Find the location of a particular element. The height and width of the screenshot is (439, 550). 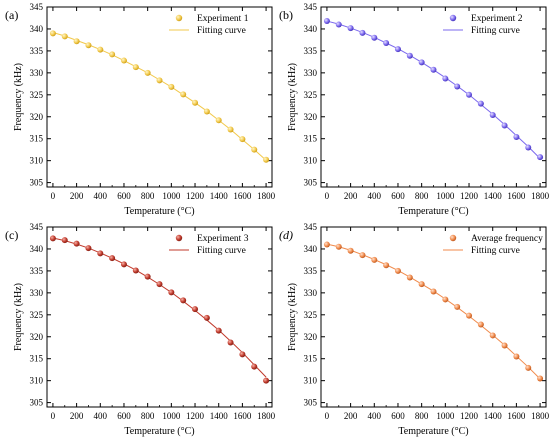

x-tick-label: 1400 is located at coordinates (493, 416).